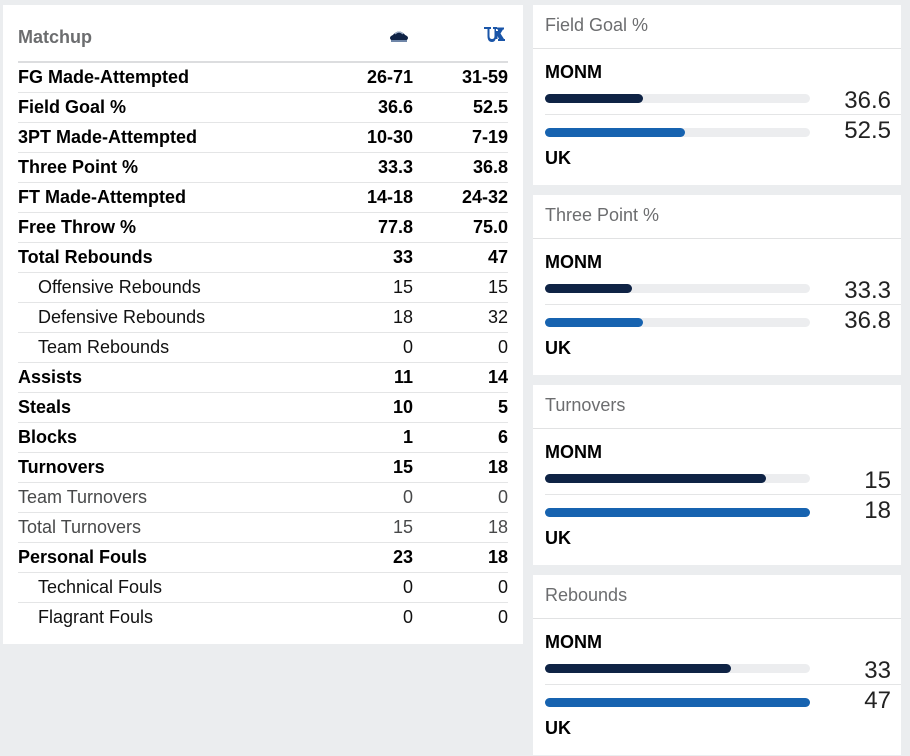 Image resolution: width=910 pixels, height=756 pixels. Describe the element at coordinates (490, 227) in the screenshot. I see `team2-value: 75.0` at that location.